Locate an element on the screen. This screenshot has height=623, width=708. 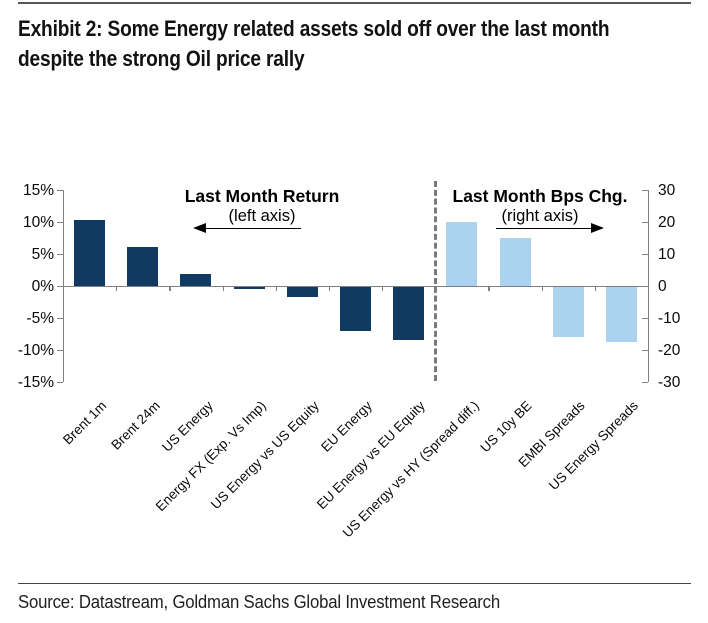
left-axis-tick-label: 5% is located at coordinates (42, 254).